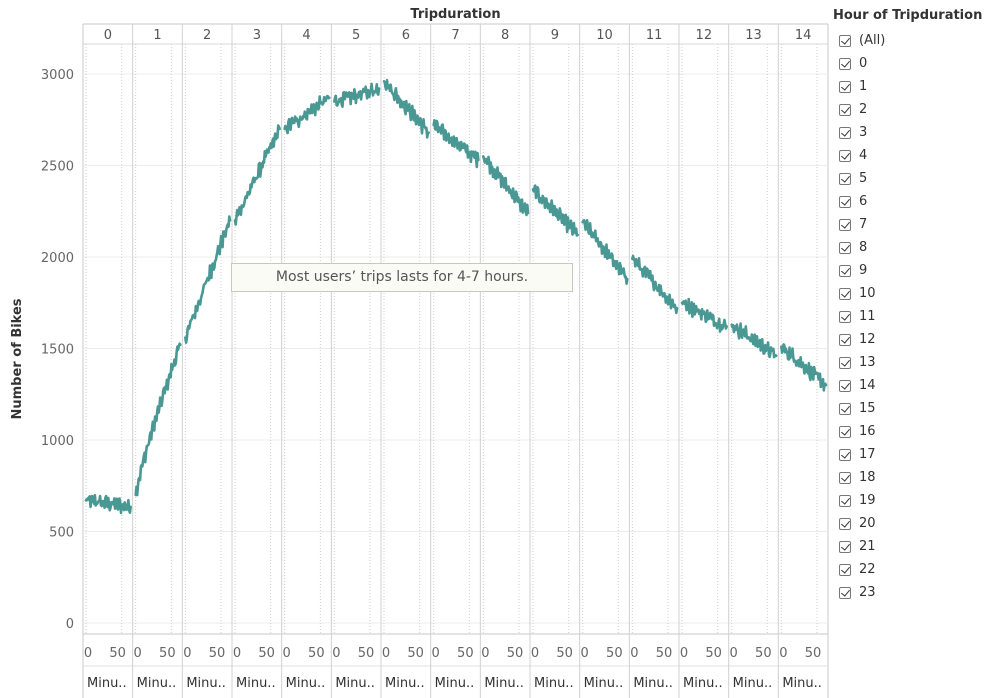  I want to click on legend-filter-label: 3, so click(863, 132).